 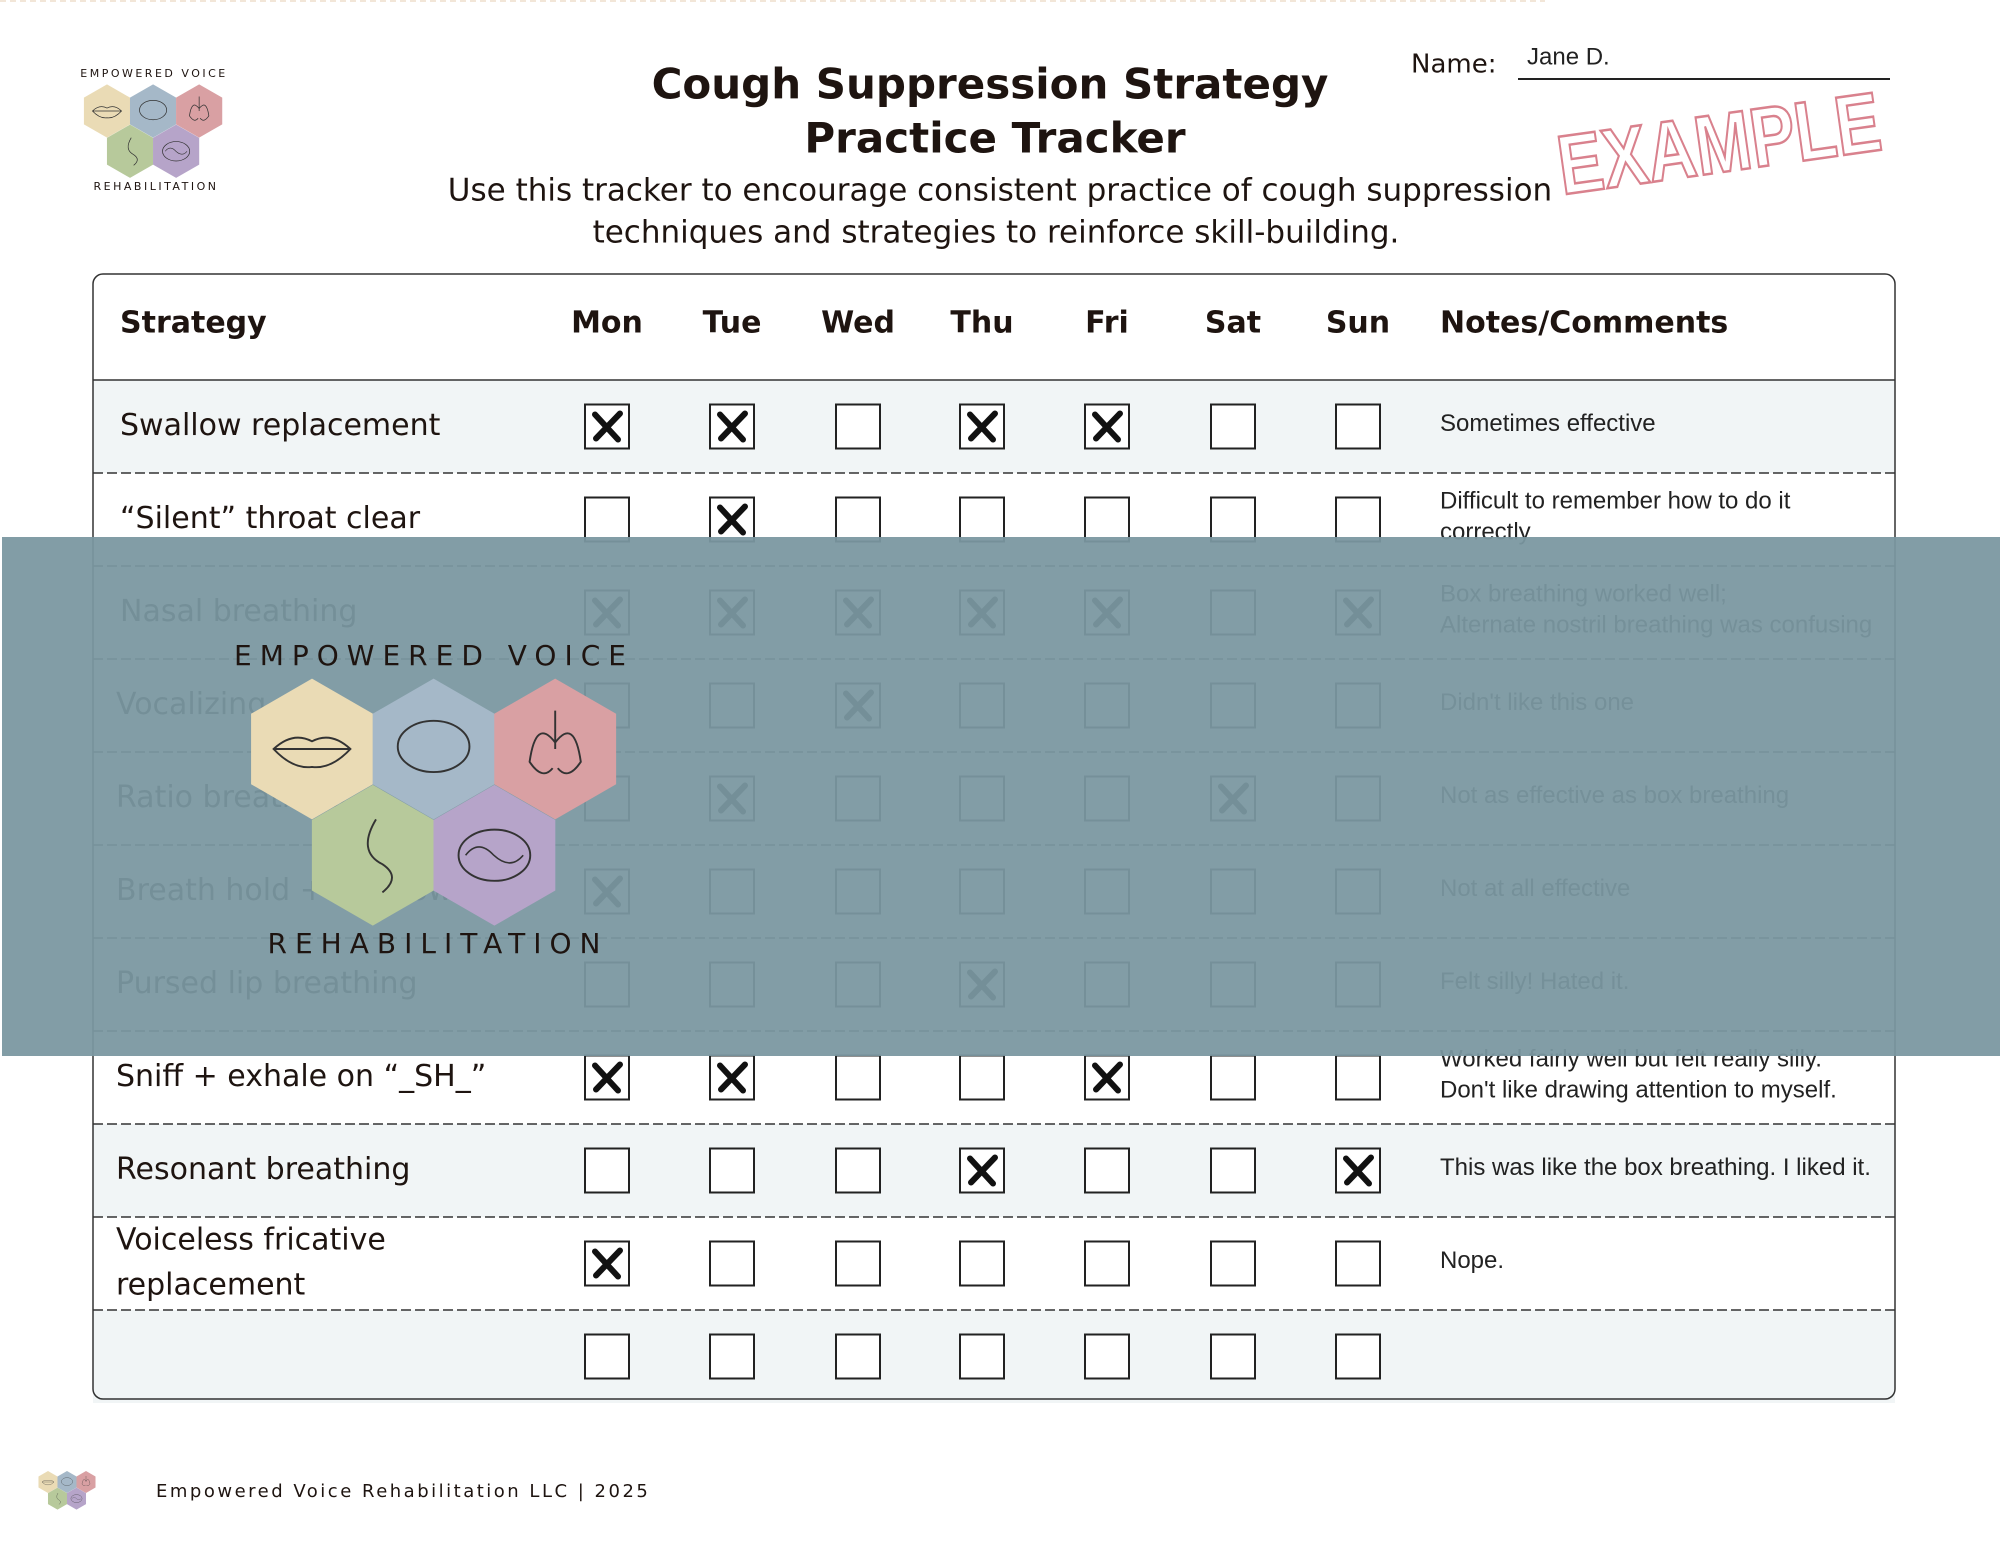 I want to click on column-header: Sat, so click(x=1233, y=323).